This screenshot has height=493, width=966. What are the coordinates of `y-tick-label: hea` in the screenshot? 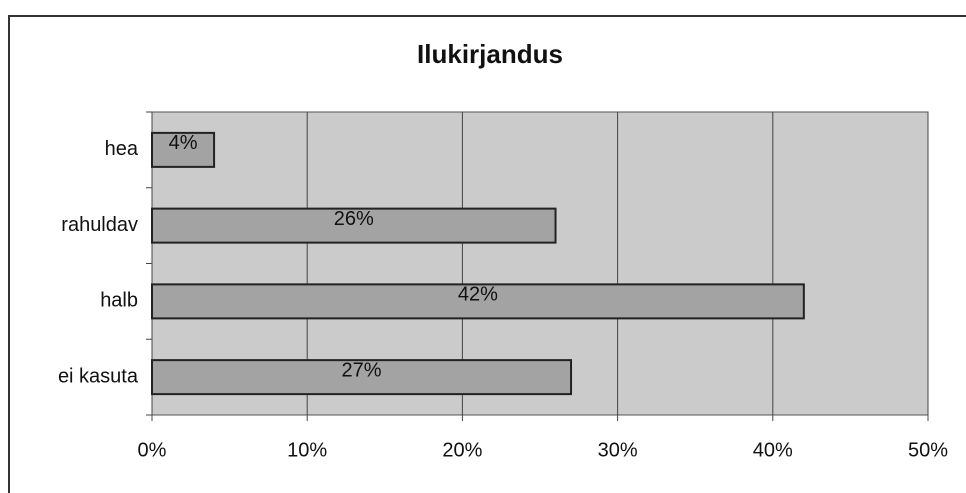 It's located at (122, 149).